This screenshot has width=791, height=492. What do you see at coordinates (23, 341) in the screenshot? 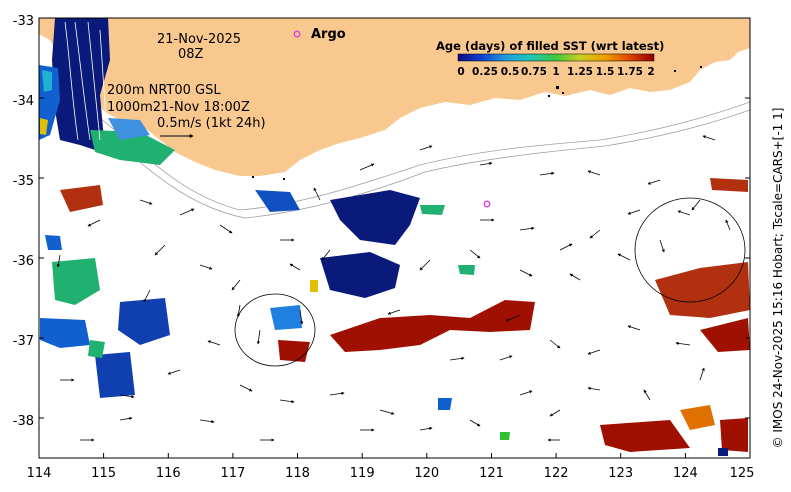
I see `y-tick-label: -37` at bounding box center [23, 341].